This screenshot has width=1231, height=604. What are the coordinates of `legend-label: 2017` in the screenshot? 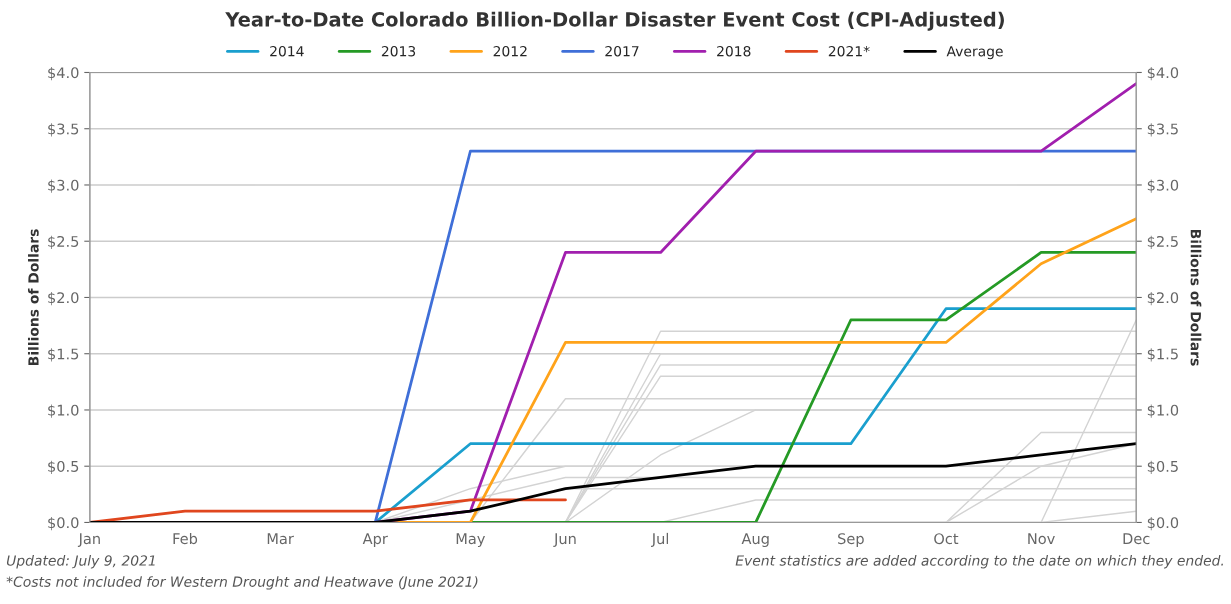 It's located at (622, 51).